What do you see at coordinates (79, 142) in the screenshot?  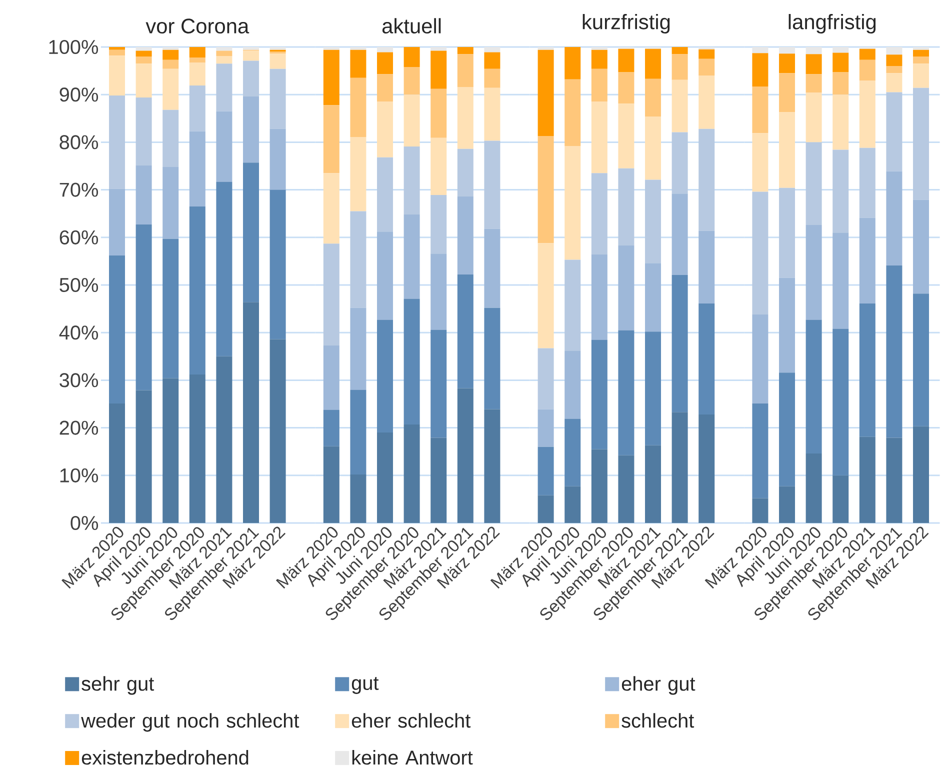 I see `y-tick-label: 80%` at bounding box center [79, 142].